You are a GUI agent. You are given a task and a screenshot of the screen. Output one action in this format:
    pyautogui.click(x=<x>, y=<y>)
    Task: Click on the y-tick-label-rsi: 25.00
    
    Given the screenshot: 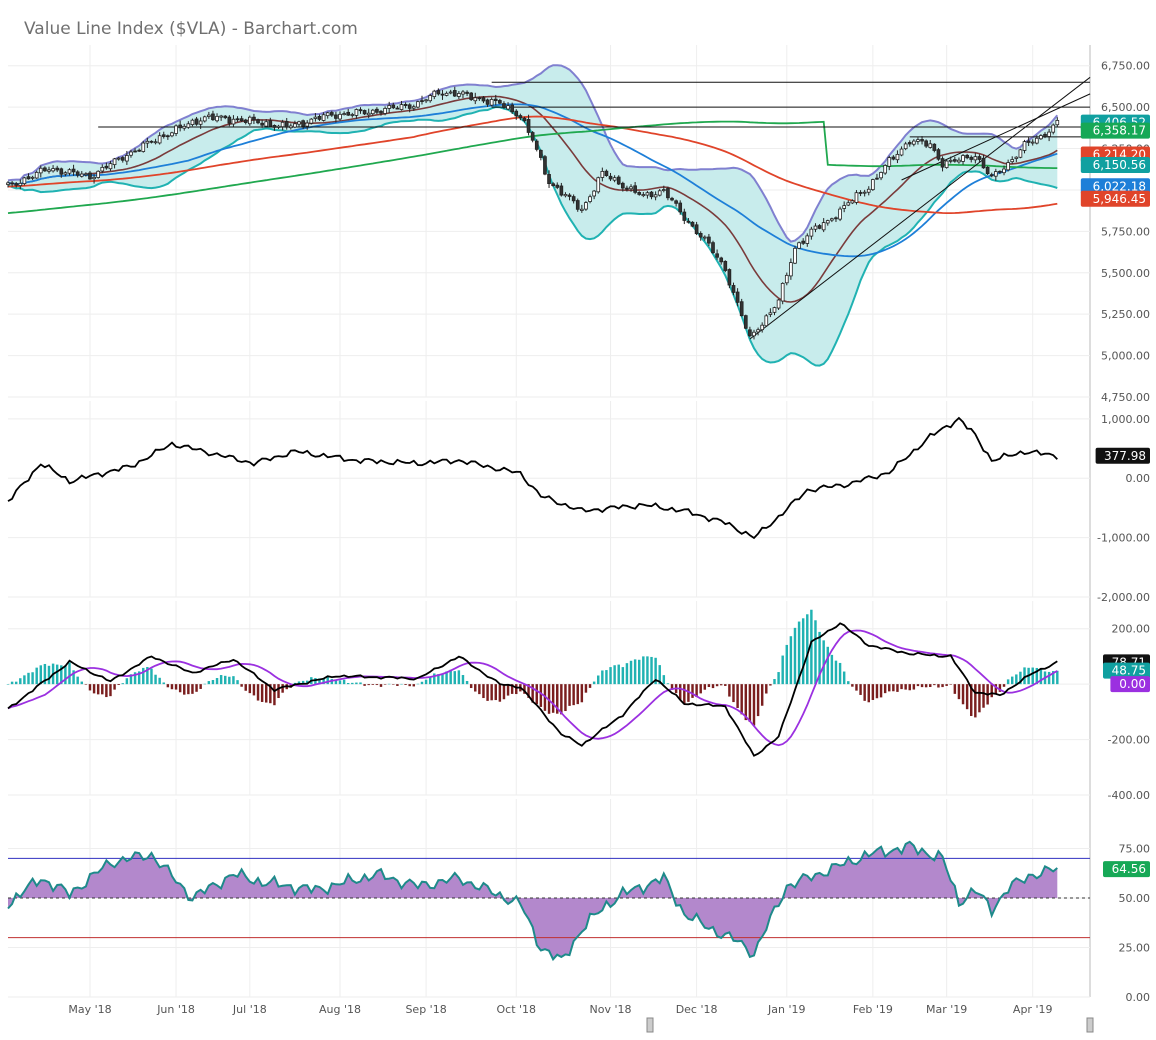 What is the action you would take?
    pyautogui.click(x=1135, y=948)
    